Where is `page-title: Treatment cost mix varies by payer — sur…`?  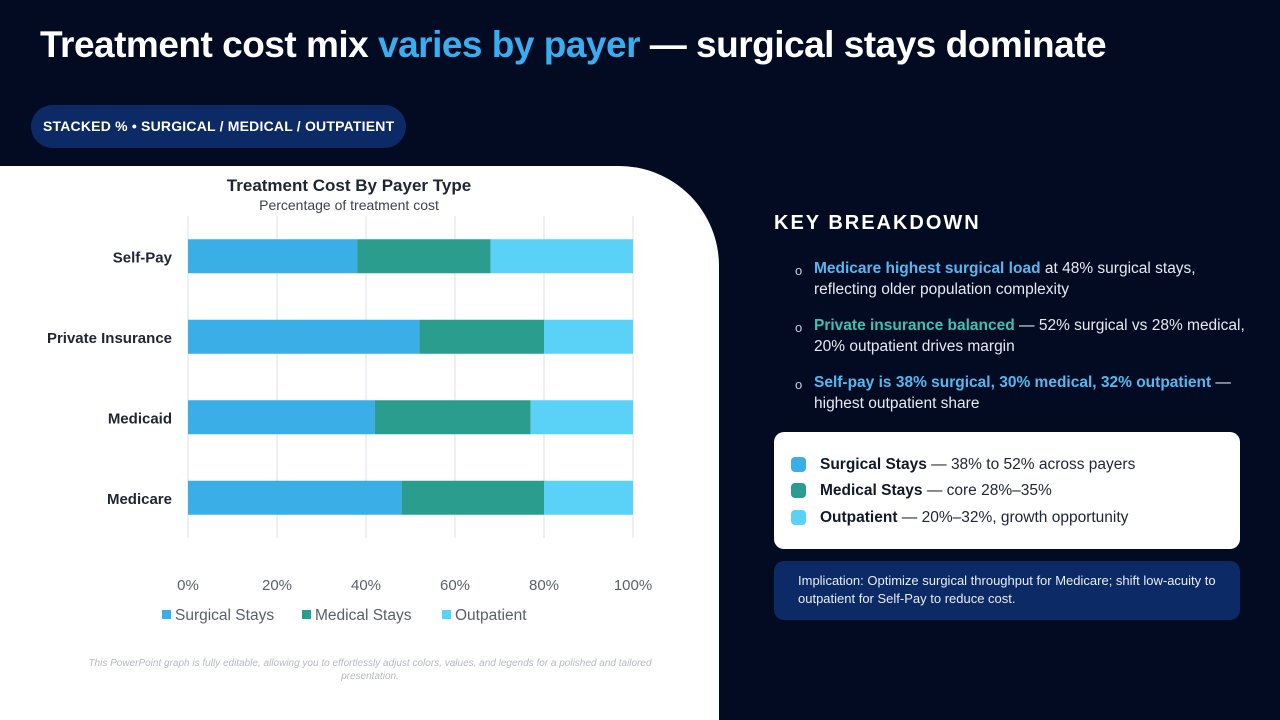 page-title: Treatment cost mix varies by payer — sur… is located at coordinates (573, 45).